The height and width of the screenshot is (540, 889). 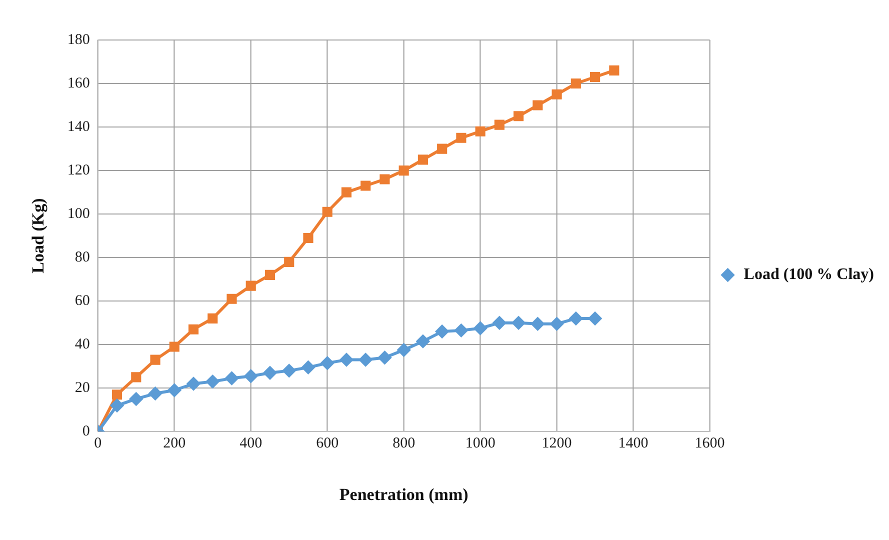 I want to click on legend-label: Load (100 % Clay), so click(x=809, y=275).